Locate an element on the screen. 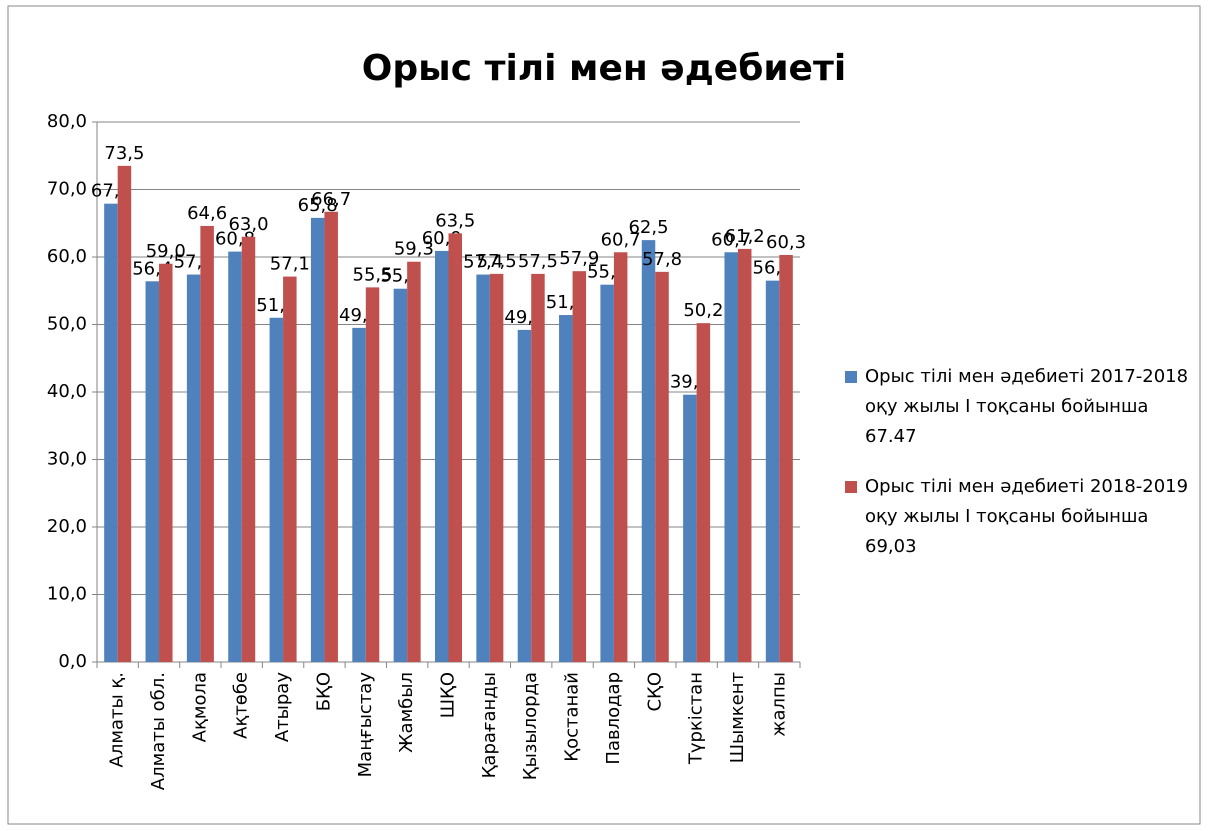 This screenshot has height=831, width=1208. value-label: 73,5 is located at coordinates (124, 153).